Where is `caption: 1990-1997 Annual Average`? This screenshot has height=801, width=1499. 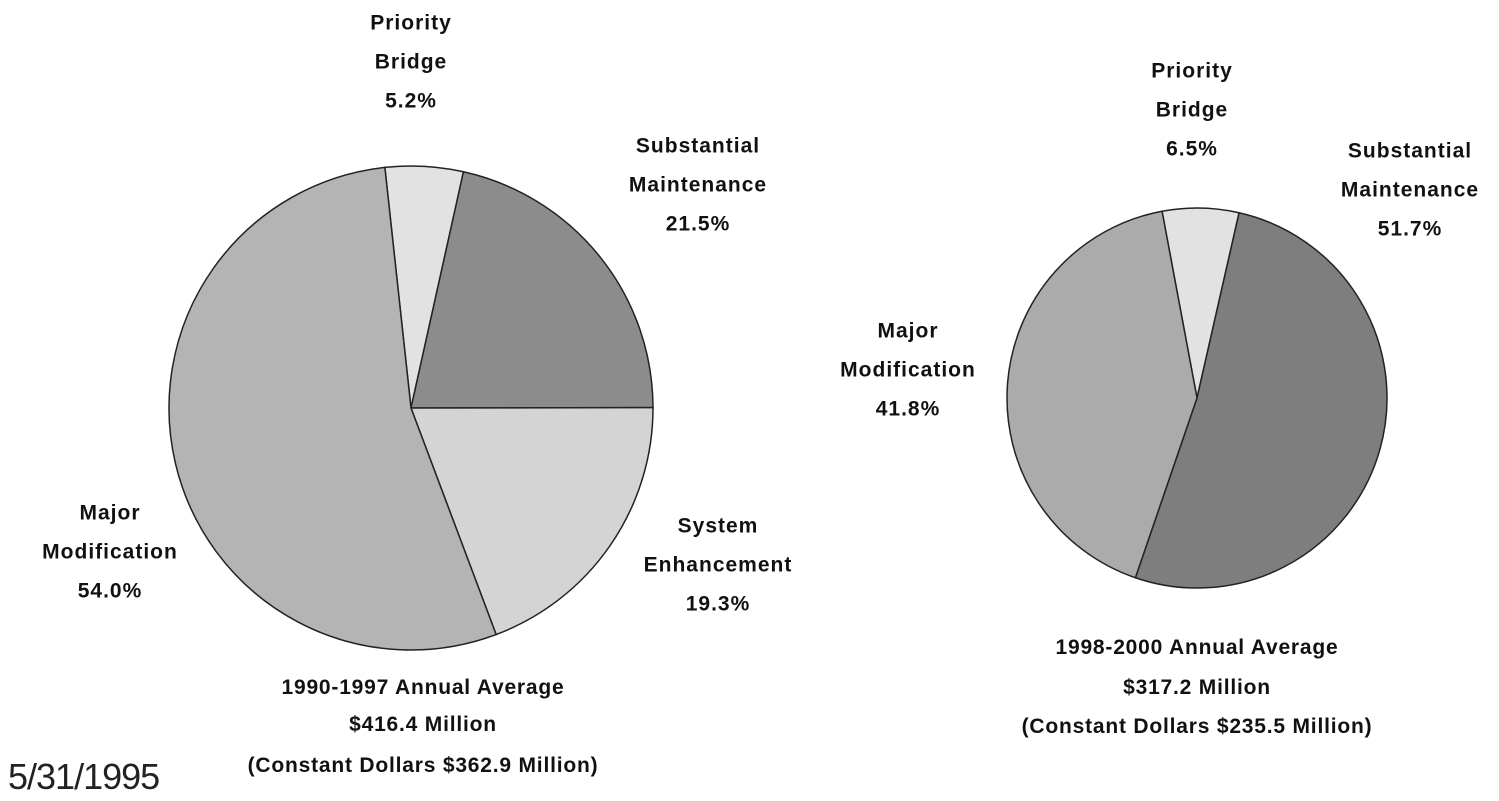
caption: 1990-1997 Annual Average is located at coordinates (423, 687).